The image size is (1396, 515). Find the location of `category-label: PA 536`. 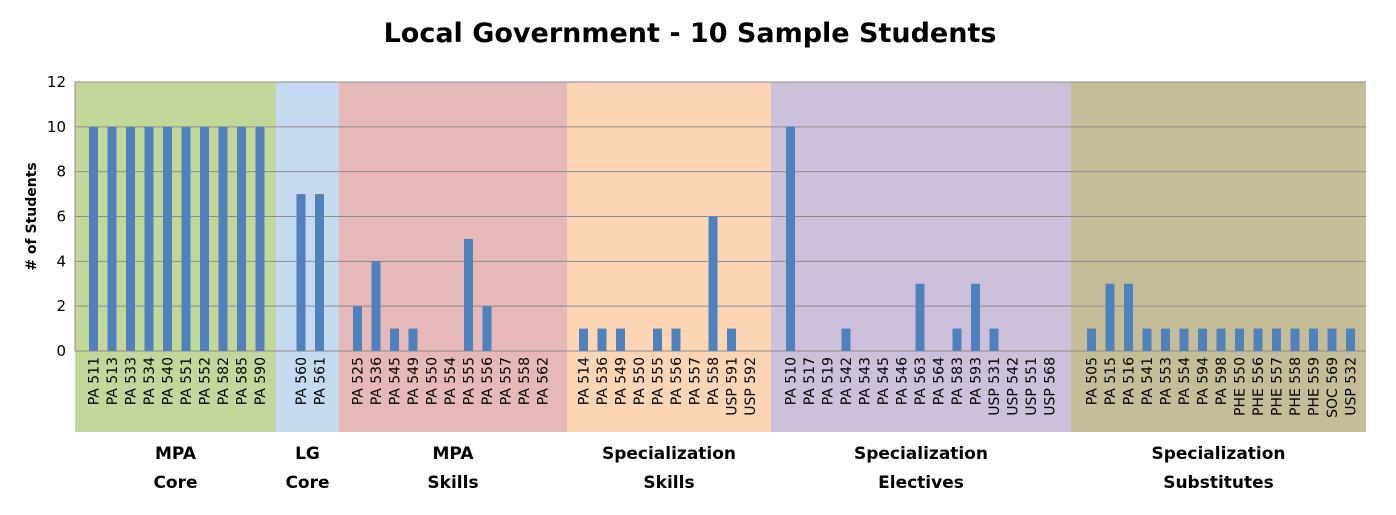

category-label: PA 536 is located at coordinates (603, 381).